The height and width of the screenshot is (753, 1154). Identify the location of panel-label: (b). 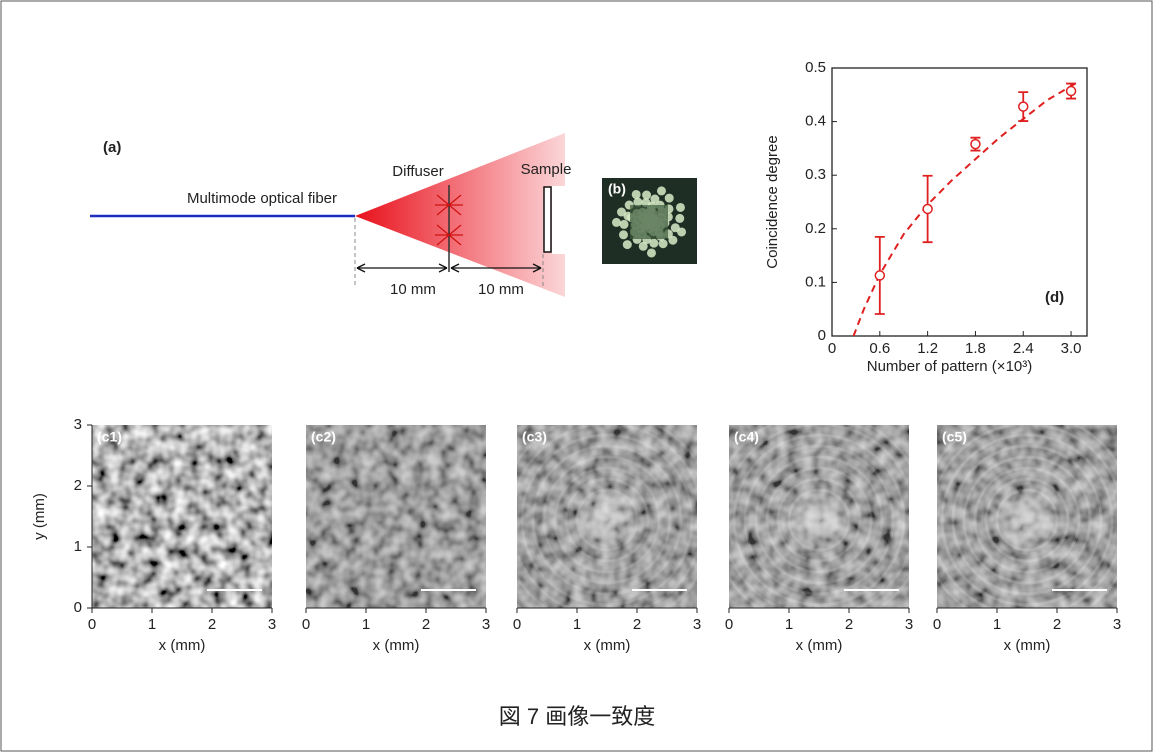
(617, 189).